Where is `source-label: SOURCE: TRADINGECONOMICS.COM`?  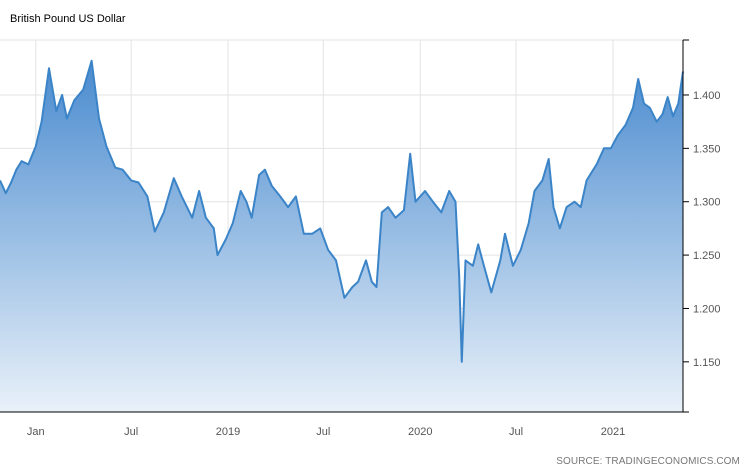 source-label: SOURCE: TRADINGECONOMICS.COM is located at coordinates (648, 461).